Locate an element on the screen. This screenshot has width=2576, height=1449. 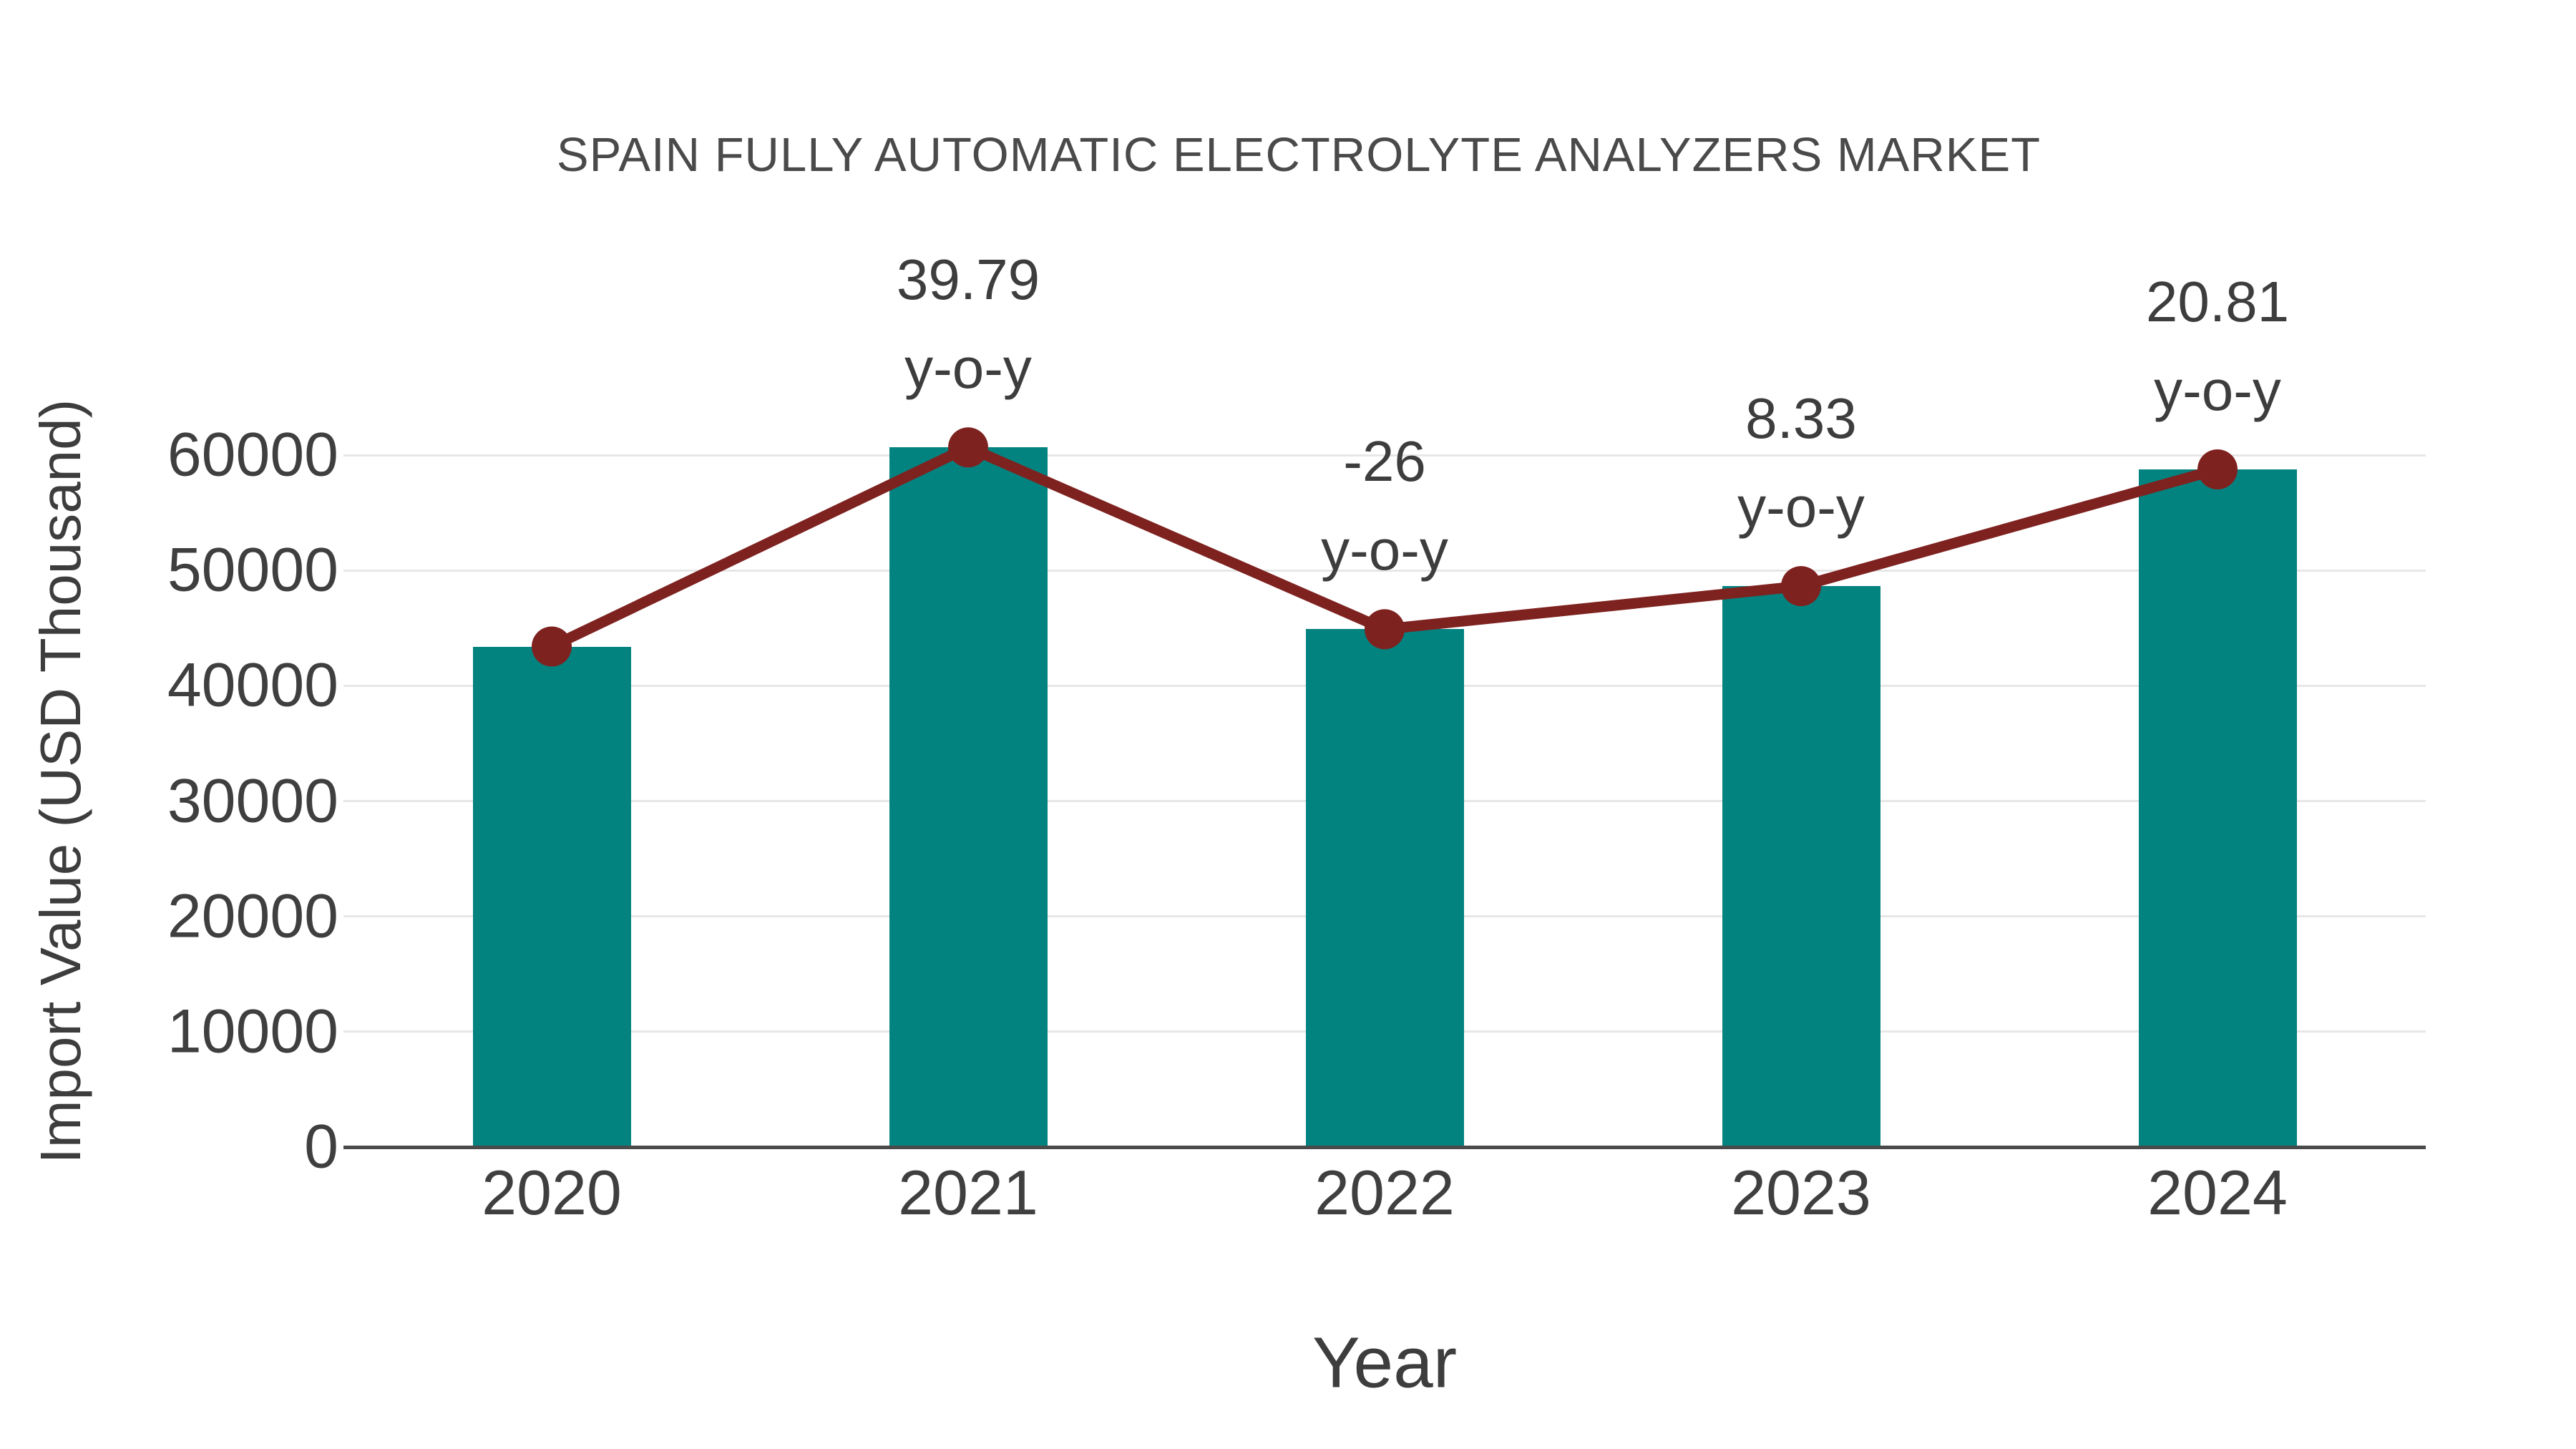
y-tick-label: 20000 is located at coordinates (252, 916).